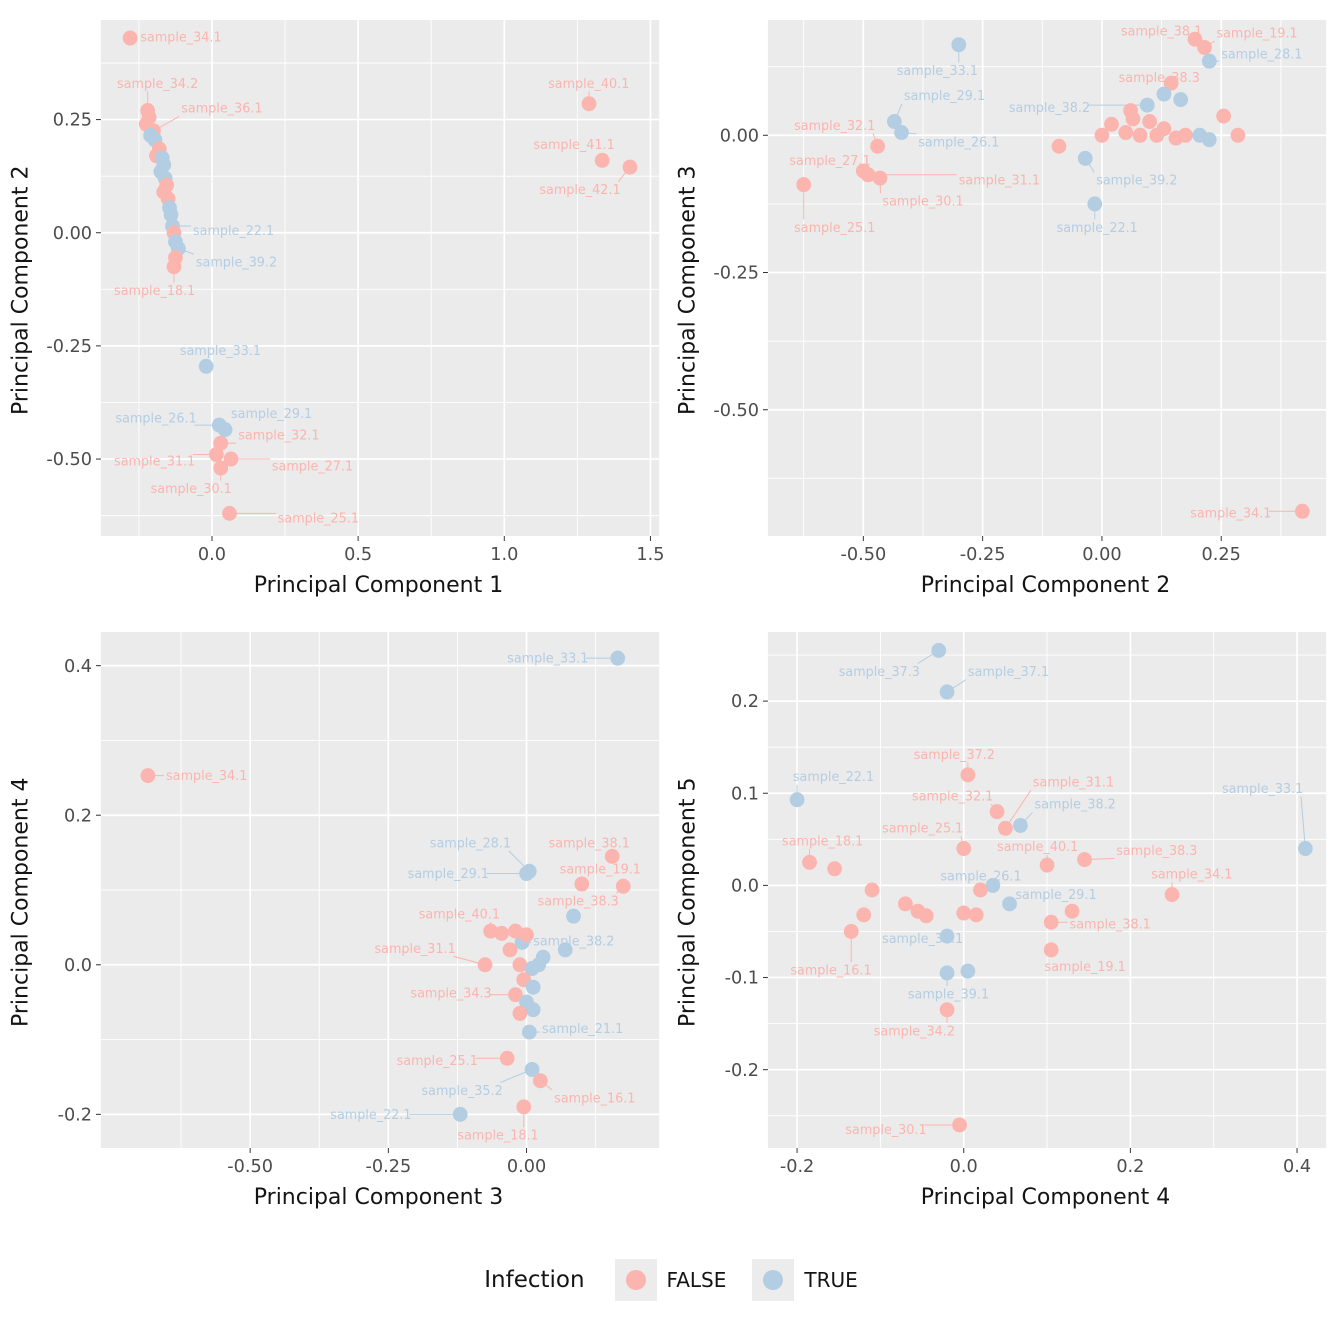  What do you see at coordinates (534, 1280) in the screenshot?
I see `legend-title: Infection` at bounding box center [534, 1280].